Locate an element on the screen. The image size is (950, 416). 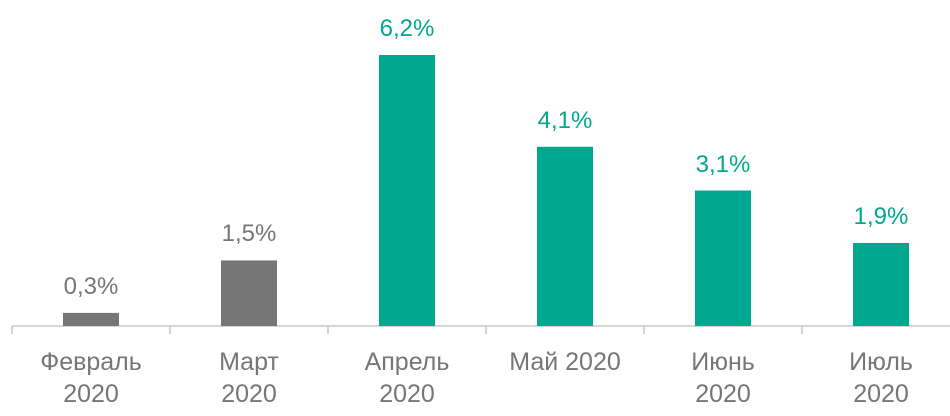
value-label: 4,1% is located at coordinates (565, 120).